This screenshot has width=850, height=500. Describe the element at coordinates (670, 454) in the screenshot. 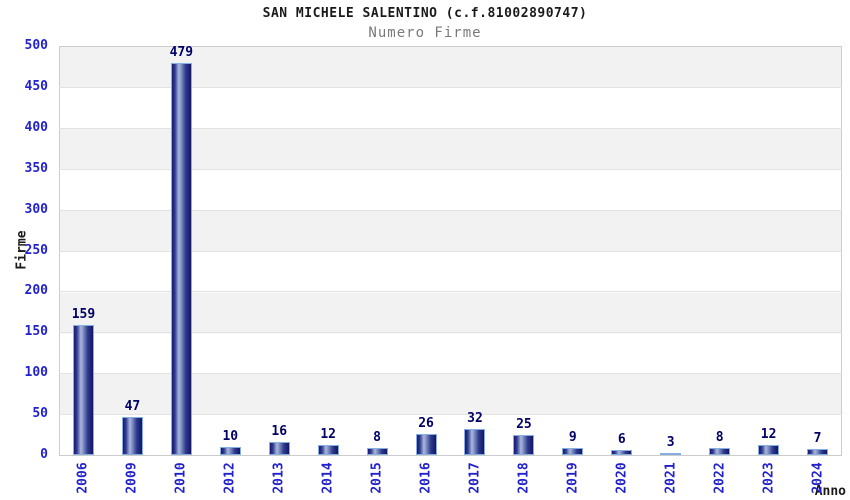

I see `bar-2021` at that location.